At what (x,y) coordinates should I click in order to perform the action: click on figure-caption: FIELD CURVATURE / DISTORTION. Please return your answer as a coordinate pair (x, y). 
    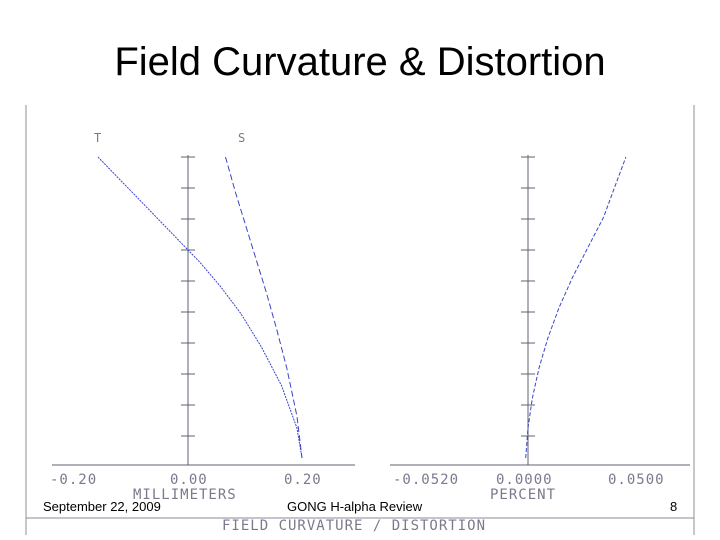
    Looking at the image, I should click on (354, 526).